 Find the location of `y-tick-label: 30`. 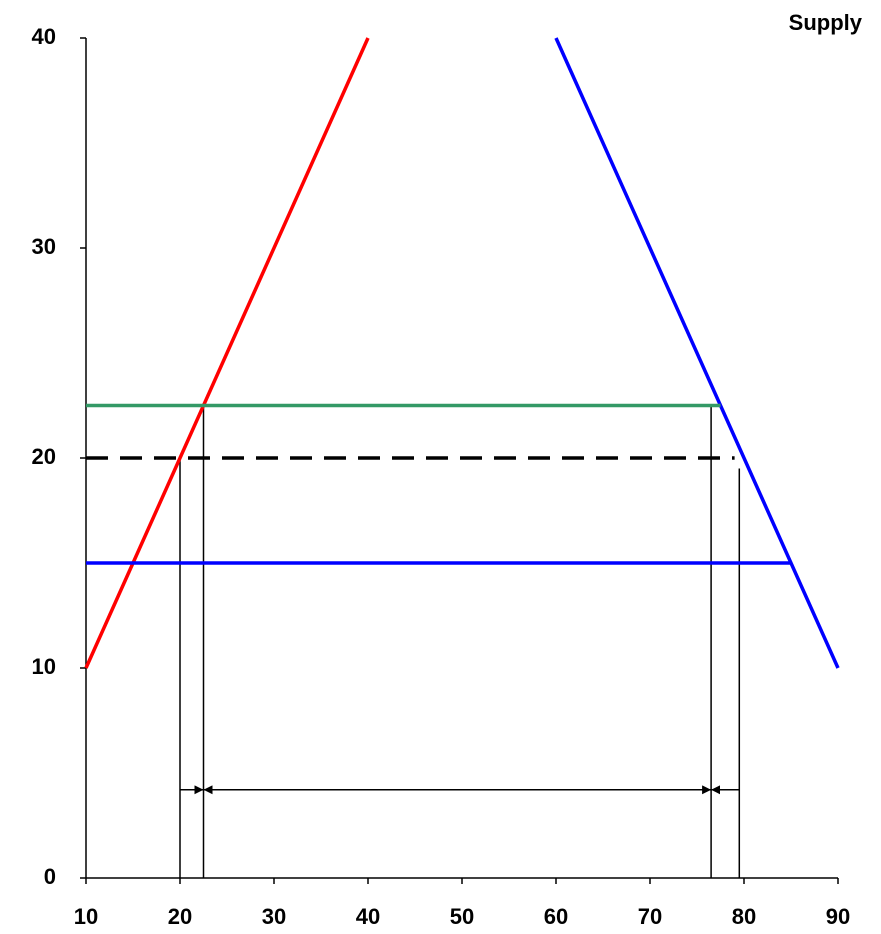

y-tick-label: 30 is located at coordinates (44, 246).